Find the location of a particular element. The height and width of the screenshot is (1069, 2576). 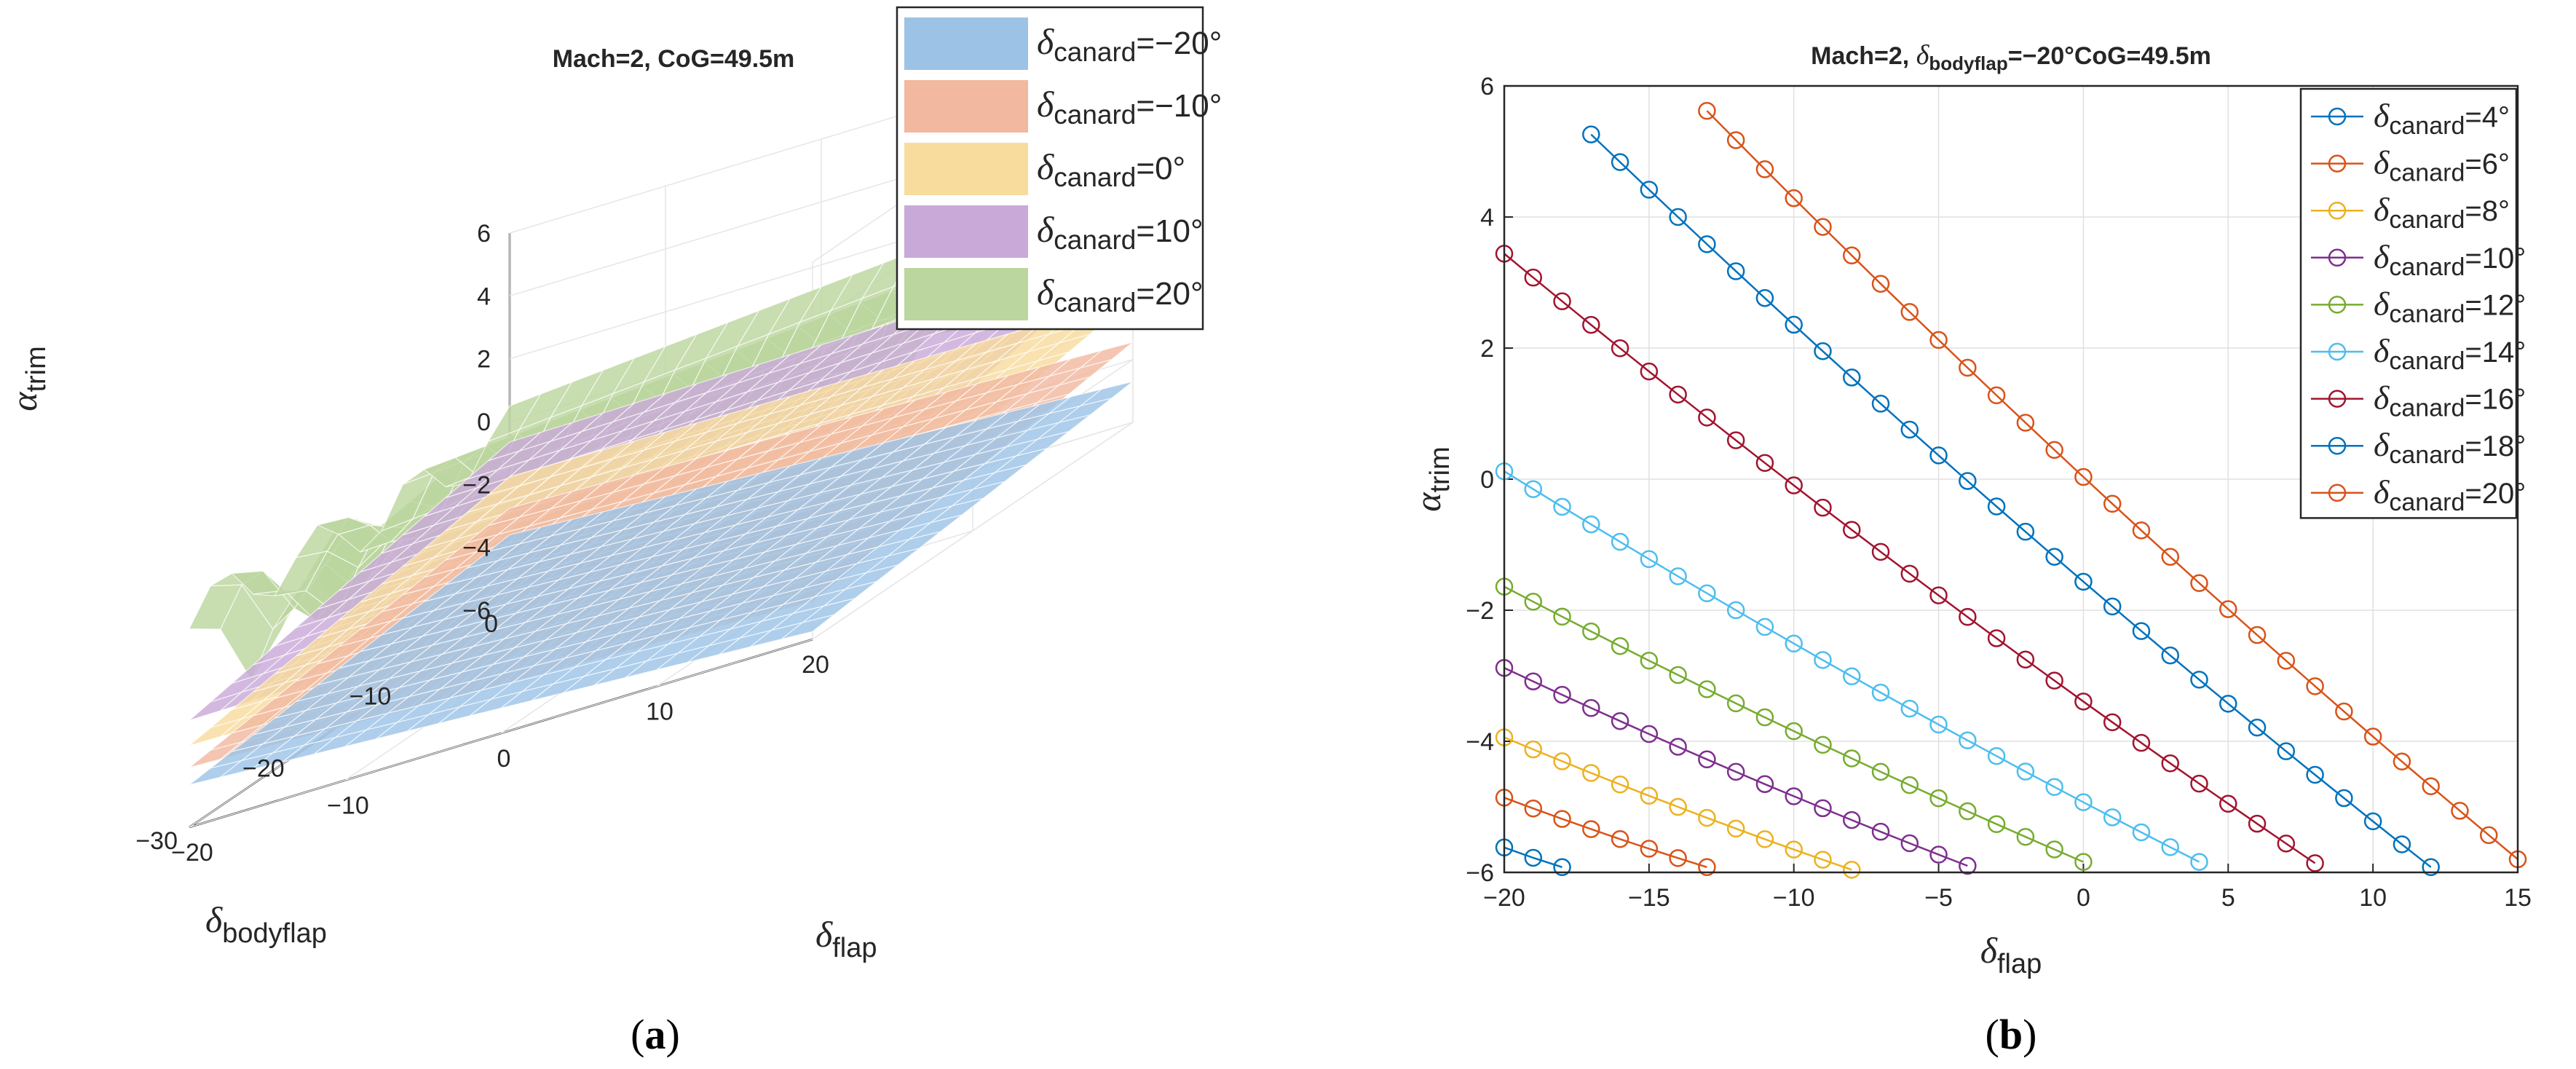

z-tick-label: 4 is located at coordinates (484, 296).